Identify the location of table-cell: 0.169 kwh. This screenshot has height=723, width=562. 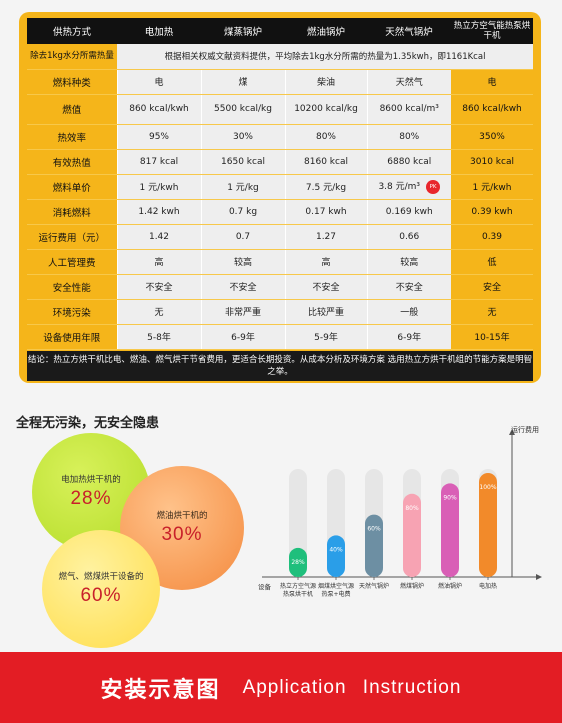
(408, 212).